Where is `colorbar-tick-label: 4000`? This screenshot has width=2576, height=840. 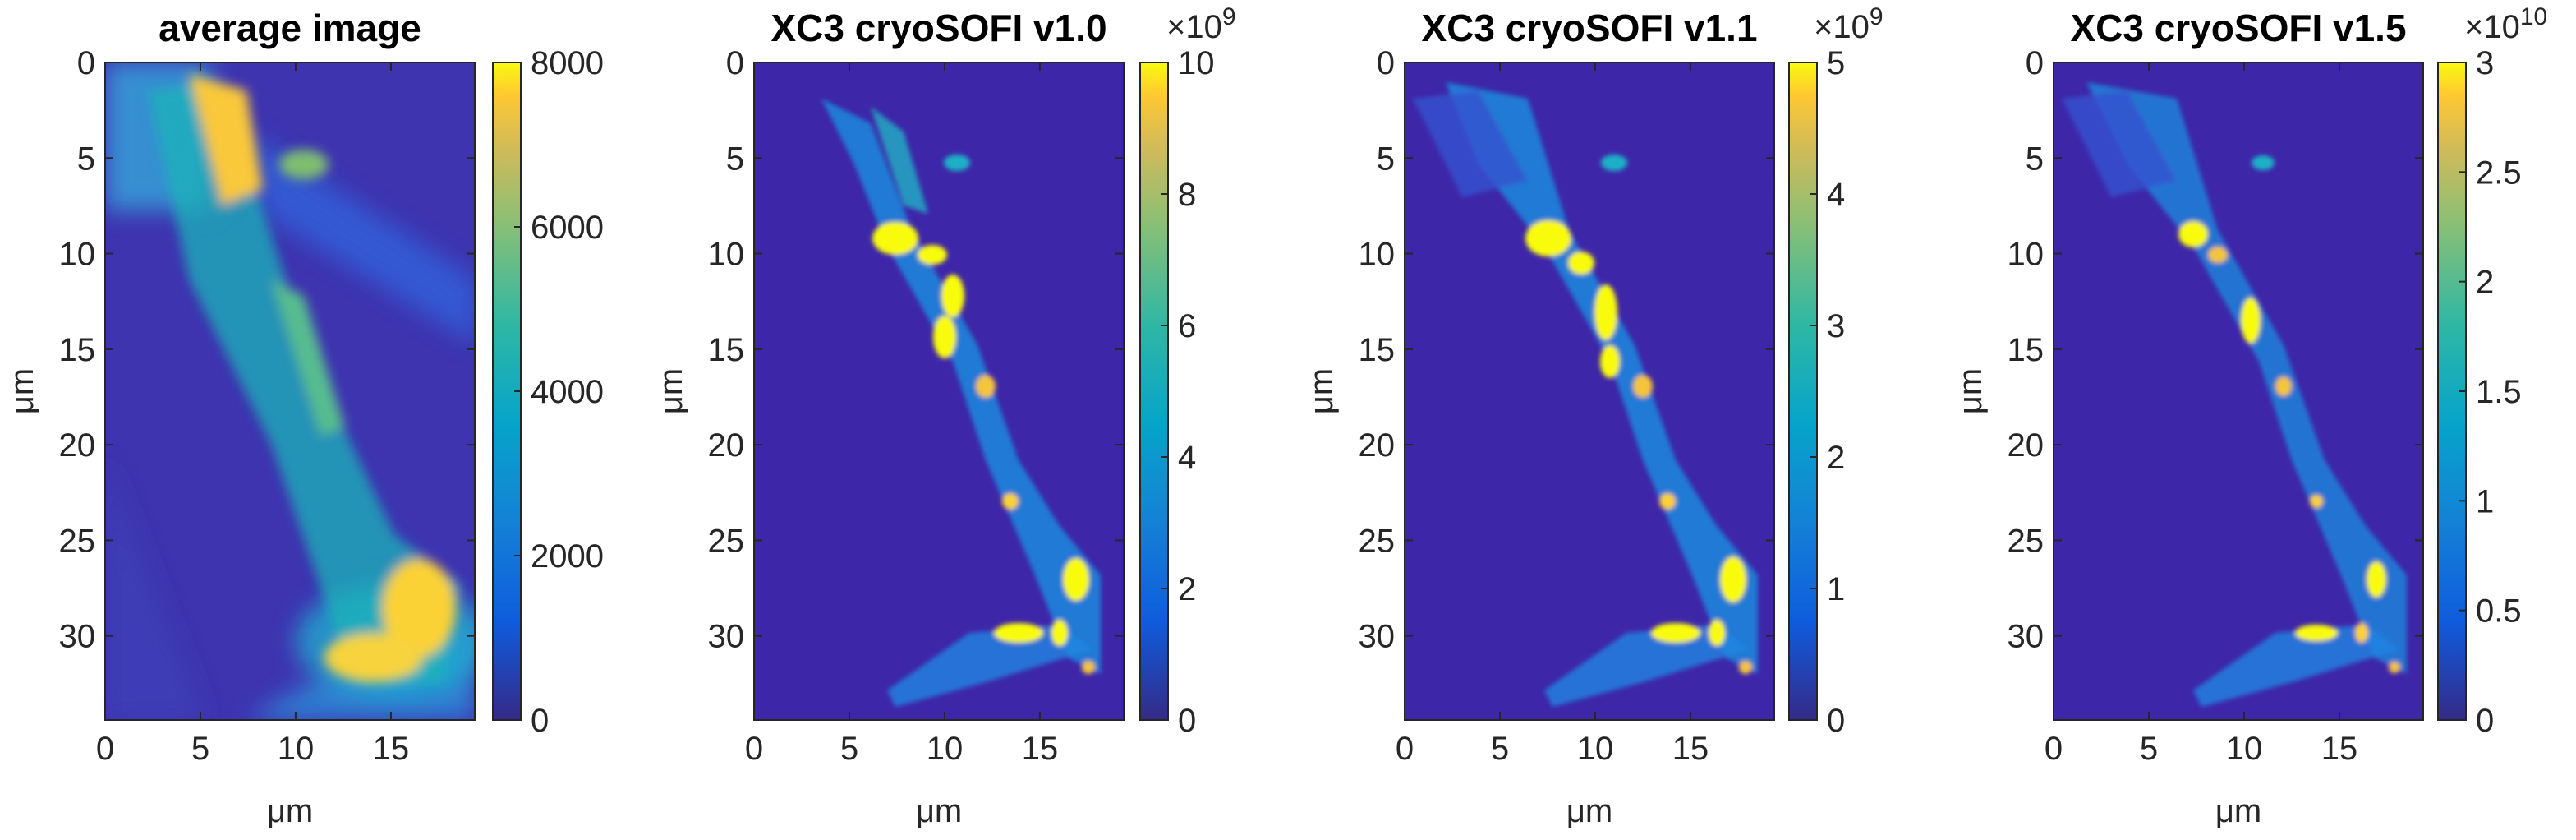 colorbar-tick-label: 4000 is located at coordinates (567, 392).